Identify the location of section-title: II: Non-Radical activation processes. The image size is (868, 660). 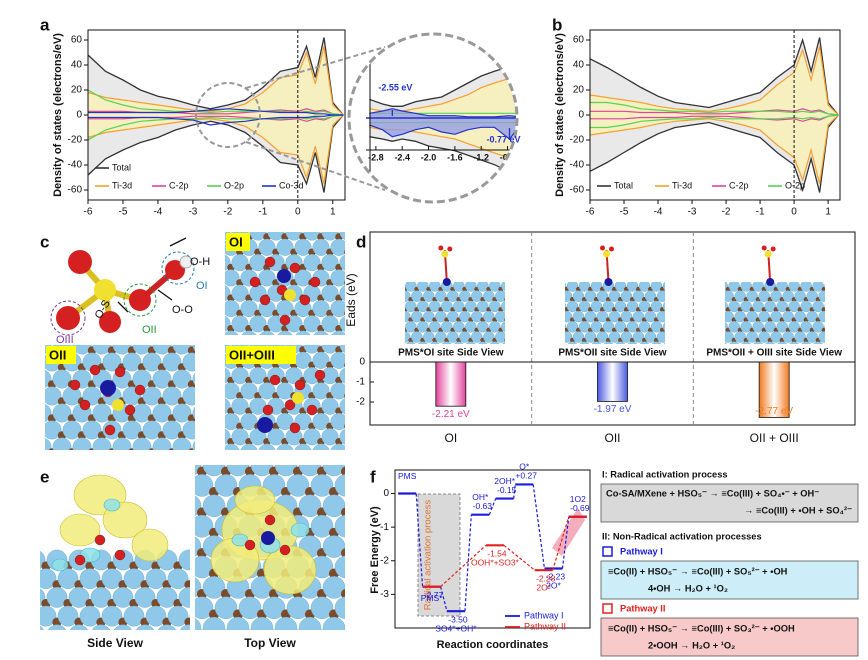
(682, 536).